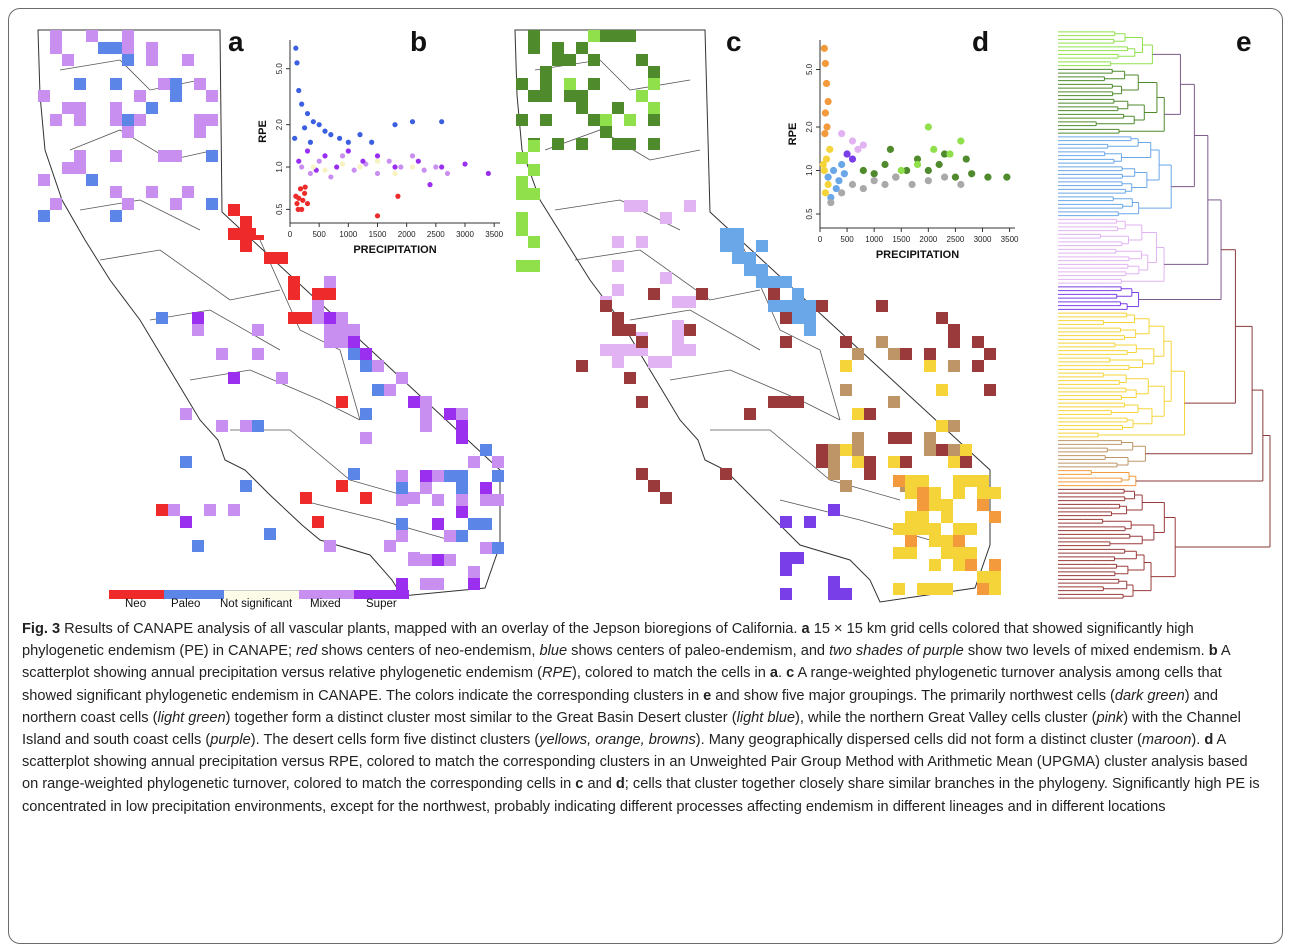  I want to click on caption-text: )., so click(1198, 740).